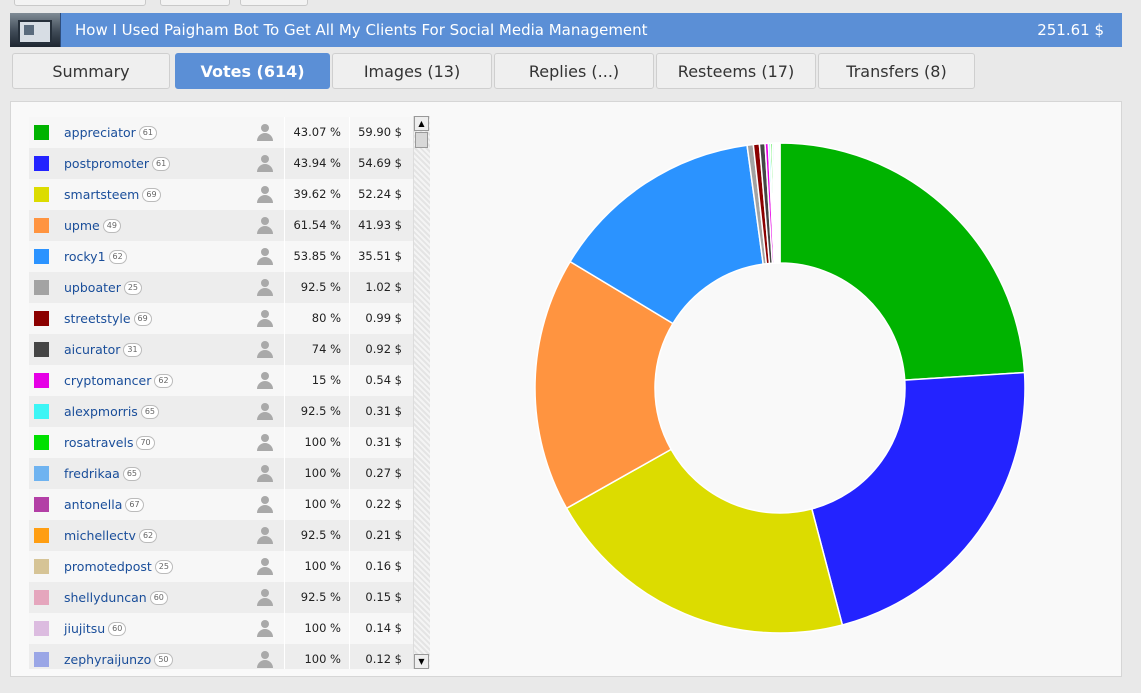 This screenshot has width=1141, height=693. Describe the element at coordinates (375, 380) in the screenshot. I see `vote-value: 0.54 $` at that location.